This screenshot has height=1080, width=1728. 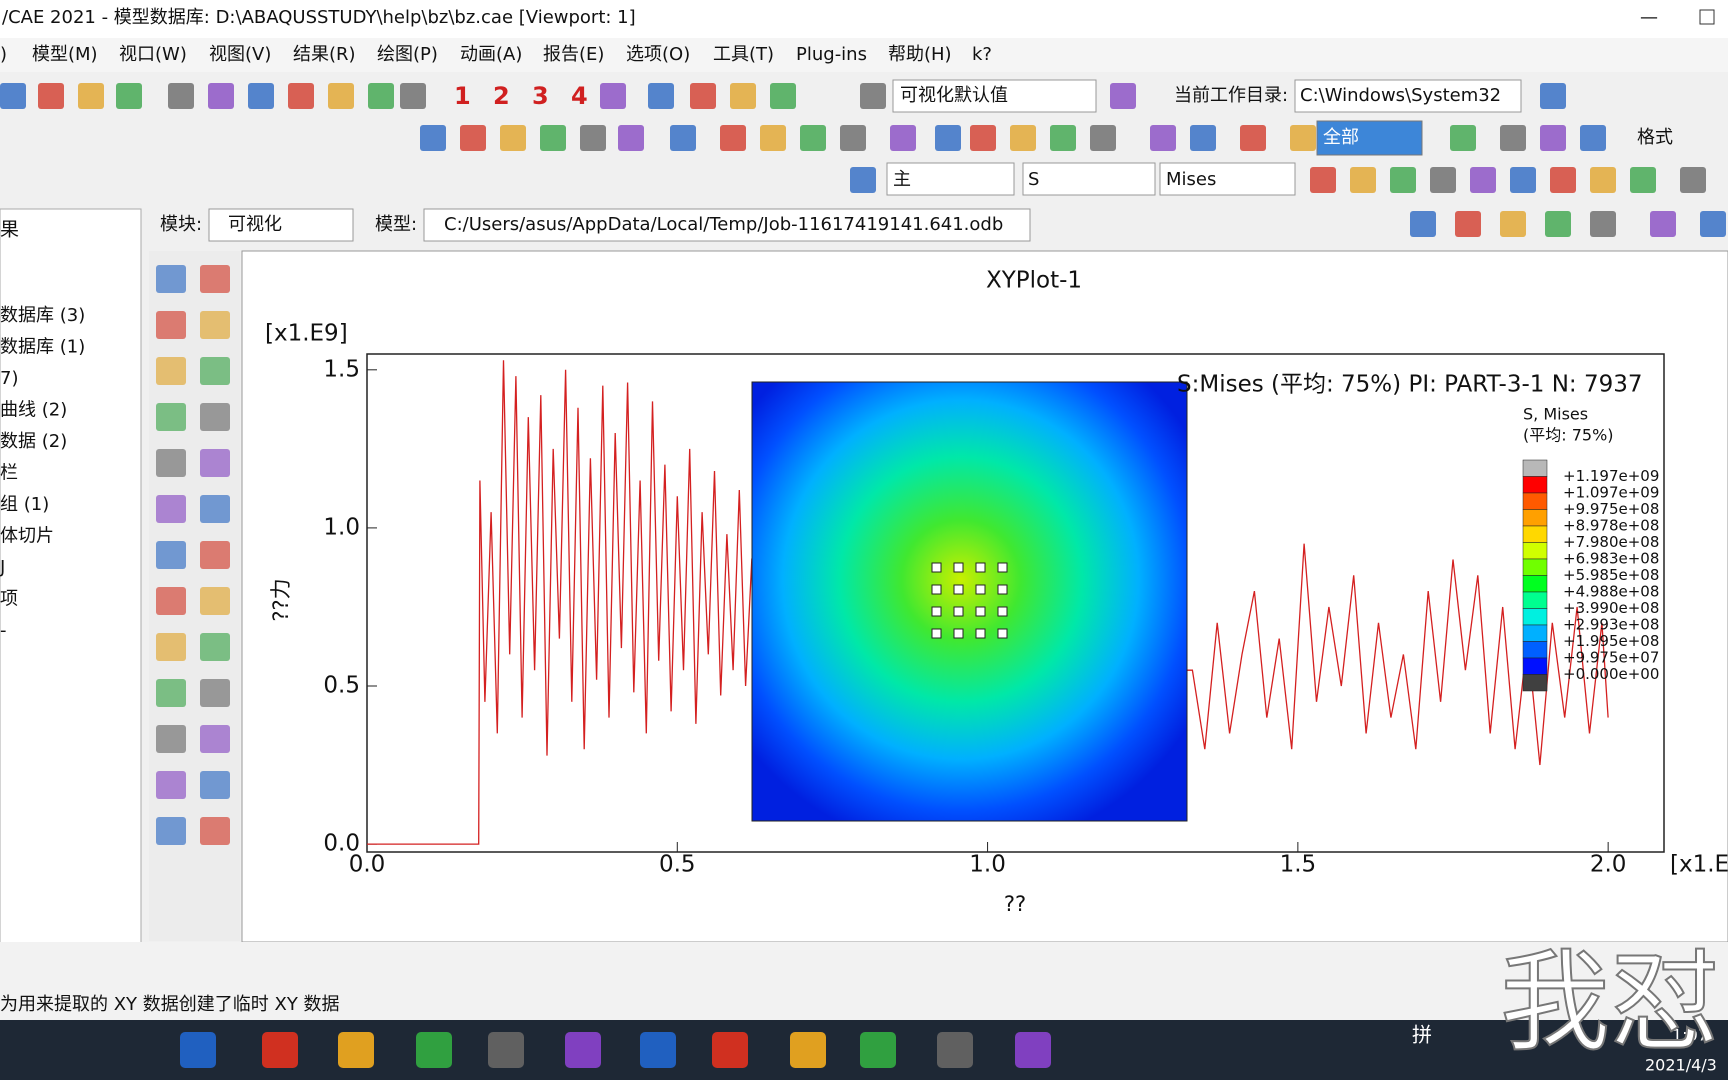 I want to click on legend-level: +1.995e+08, so click(x=1611, y=641).